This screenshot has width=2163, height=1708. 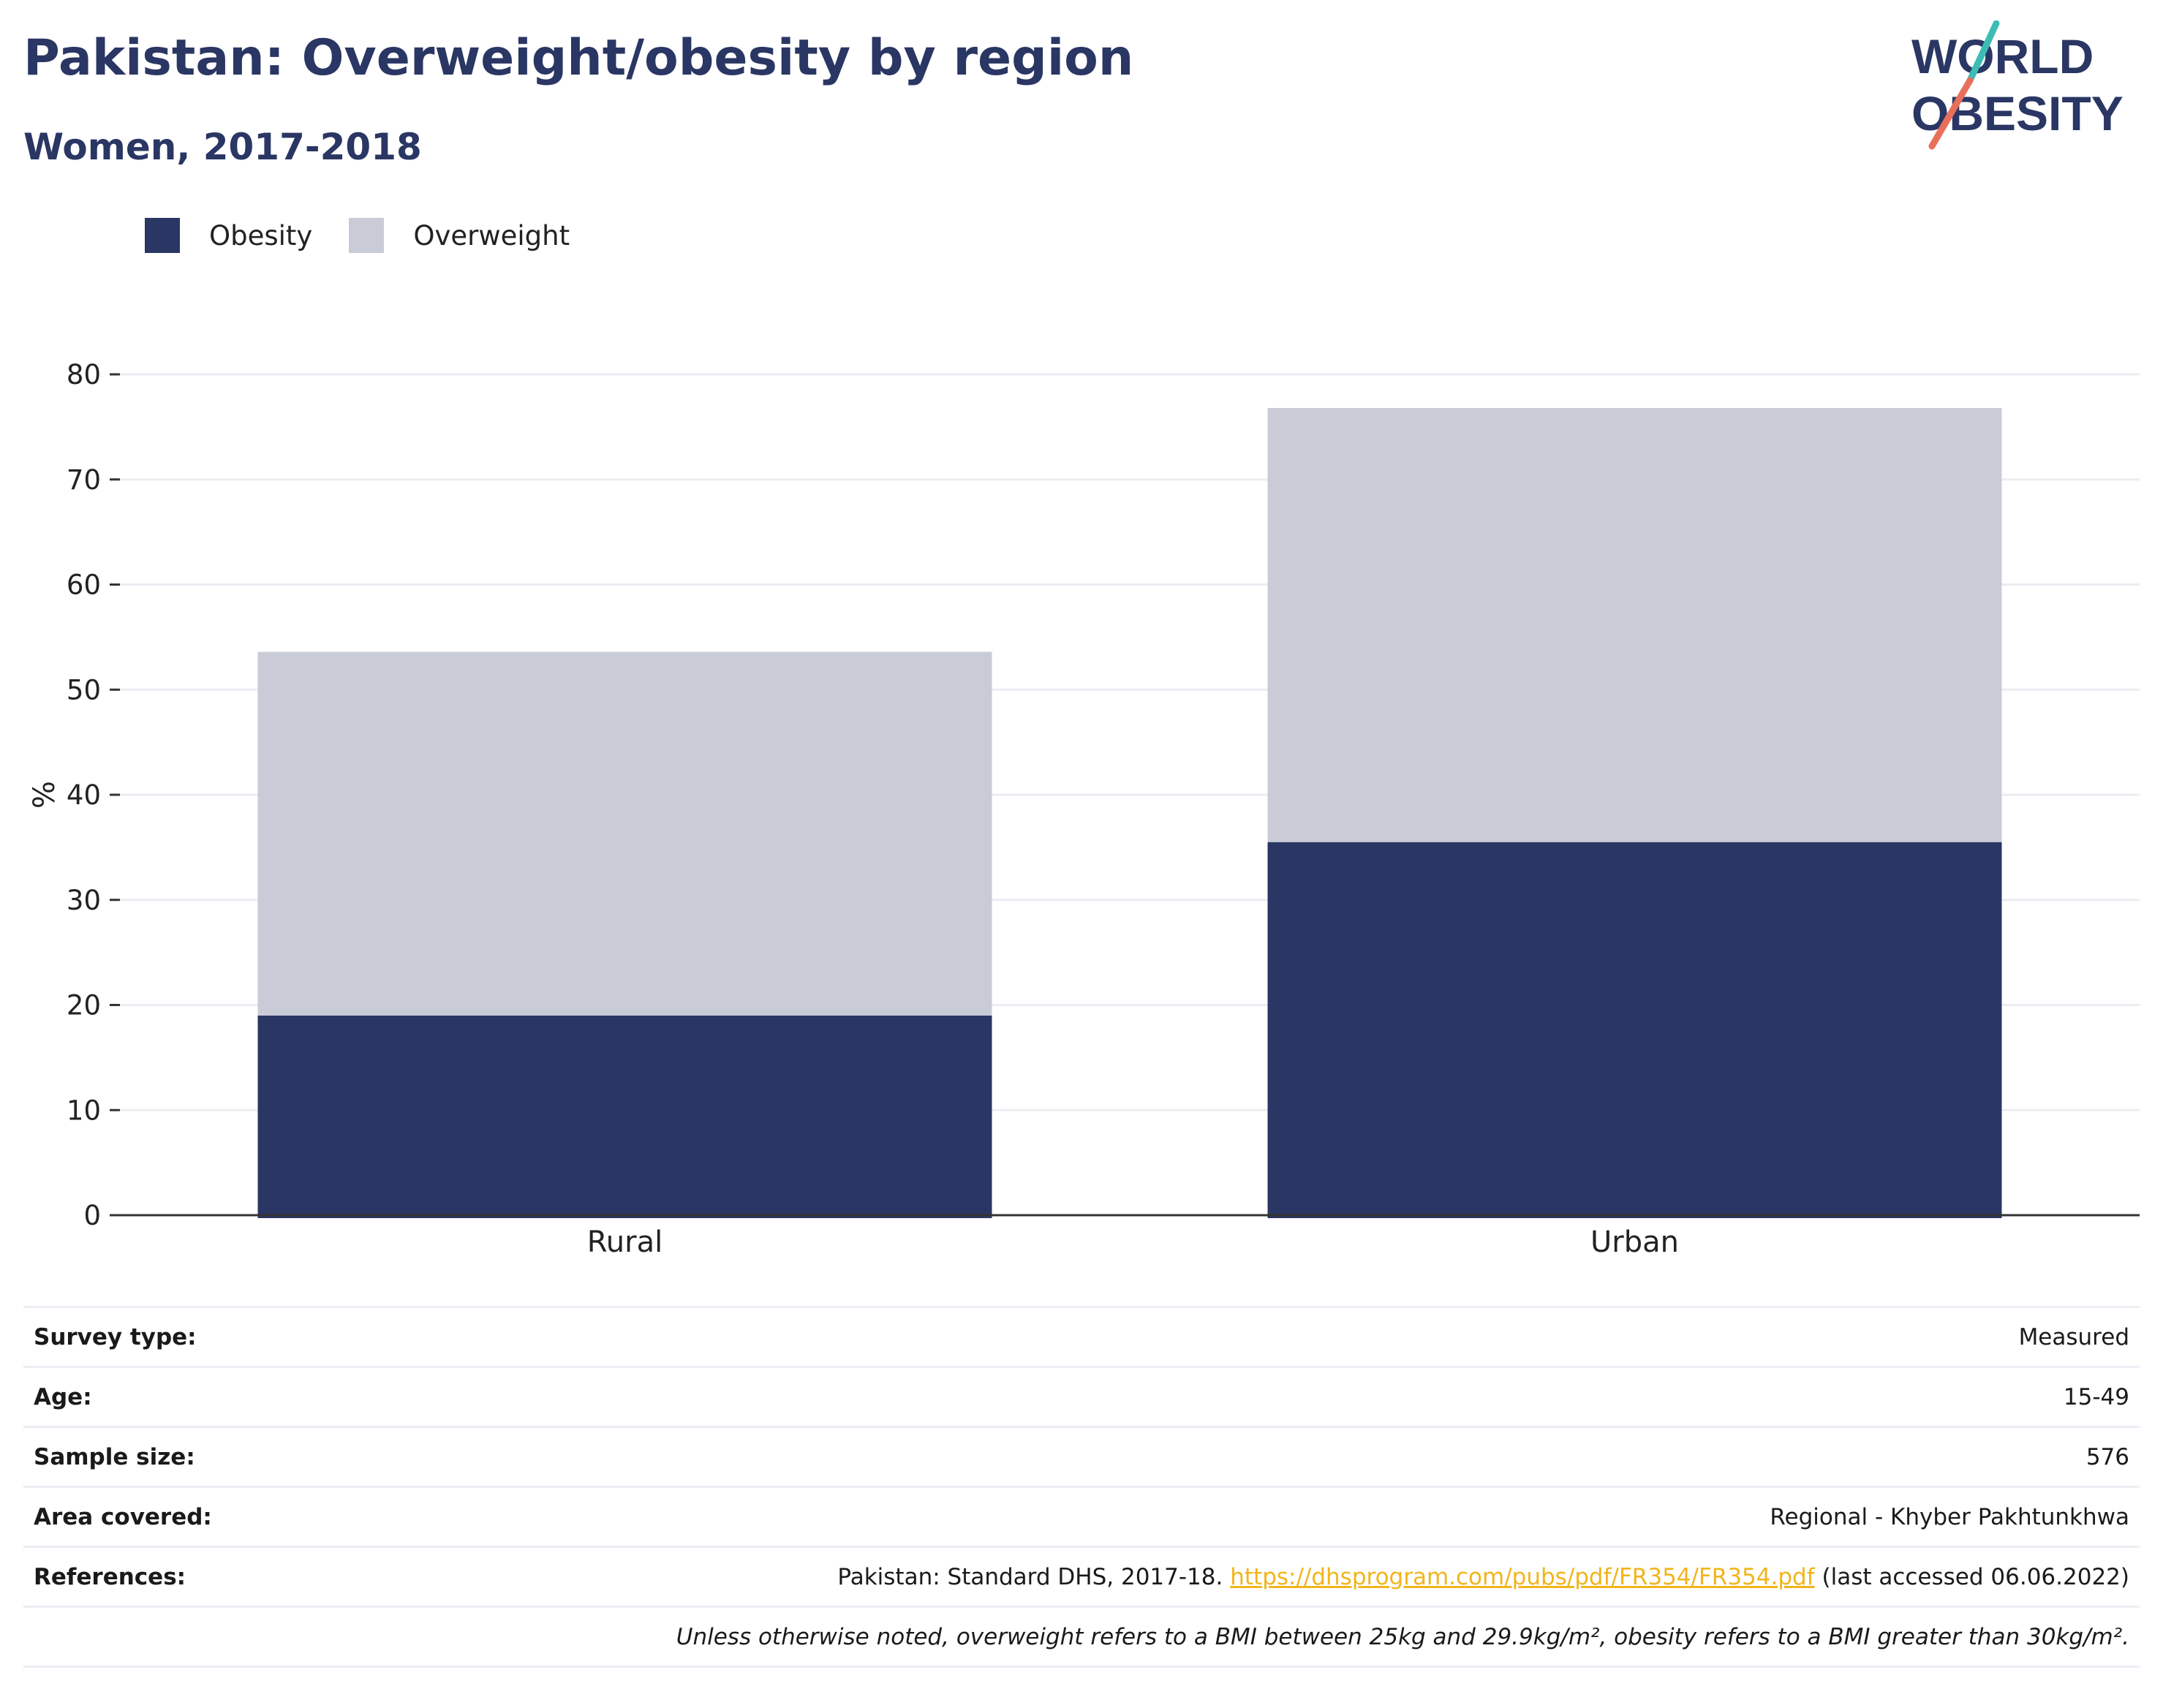 I want to click on bar-overweight-urban, so click(x=1635, y=625).